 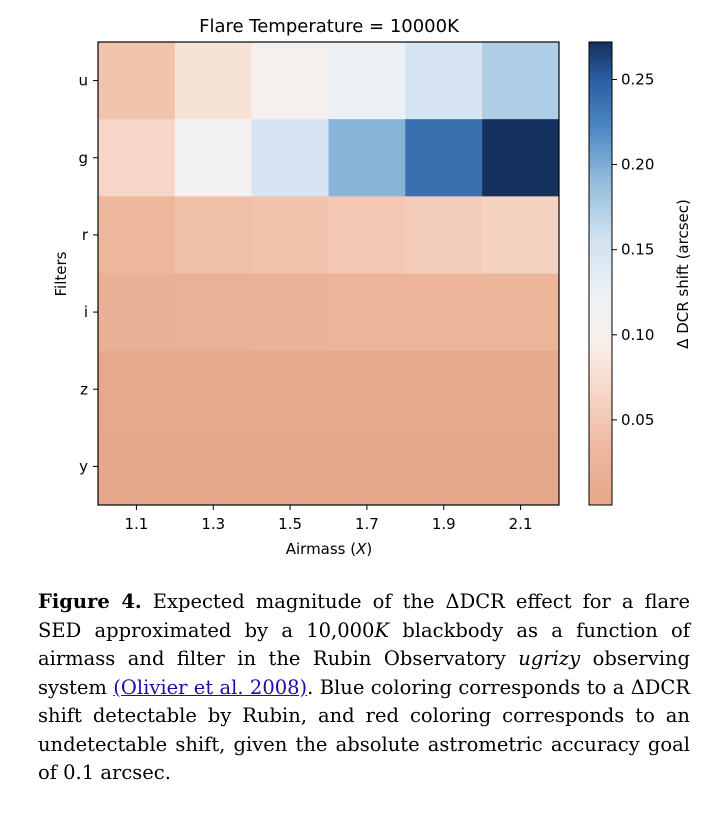 I want to click on y-tick-label: g, so click(x=83, y=158).